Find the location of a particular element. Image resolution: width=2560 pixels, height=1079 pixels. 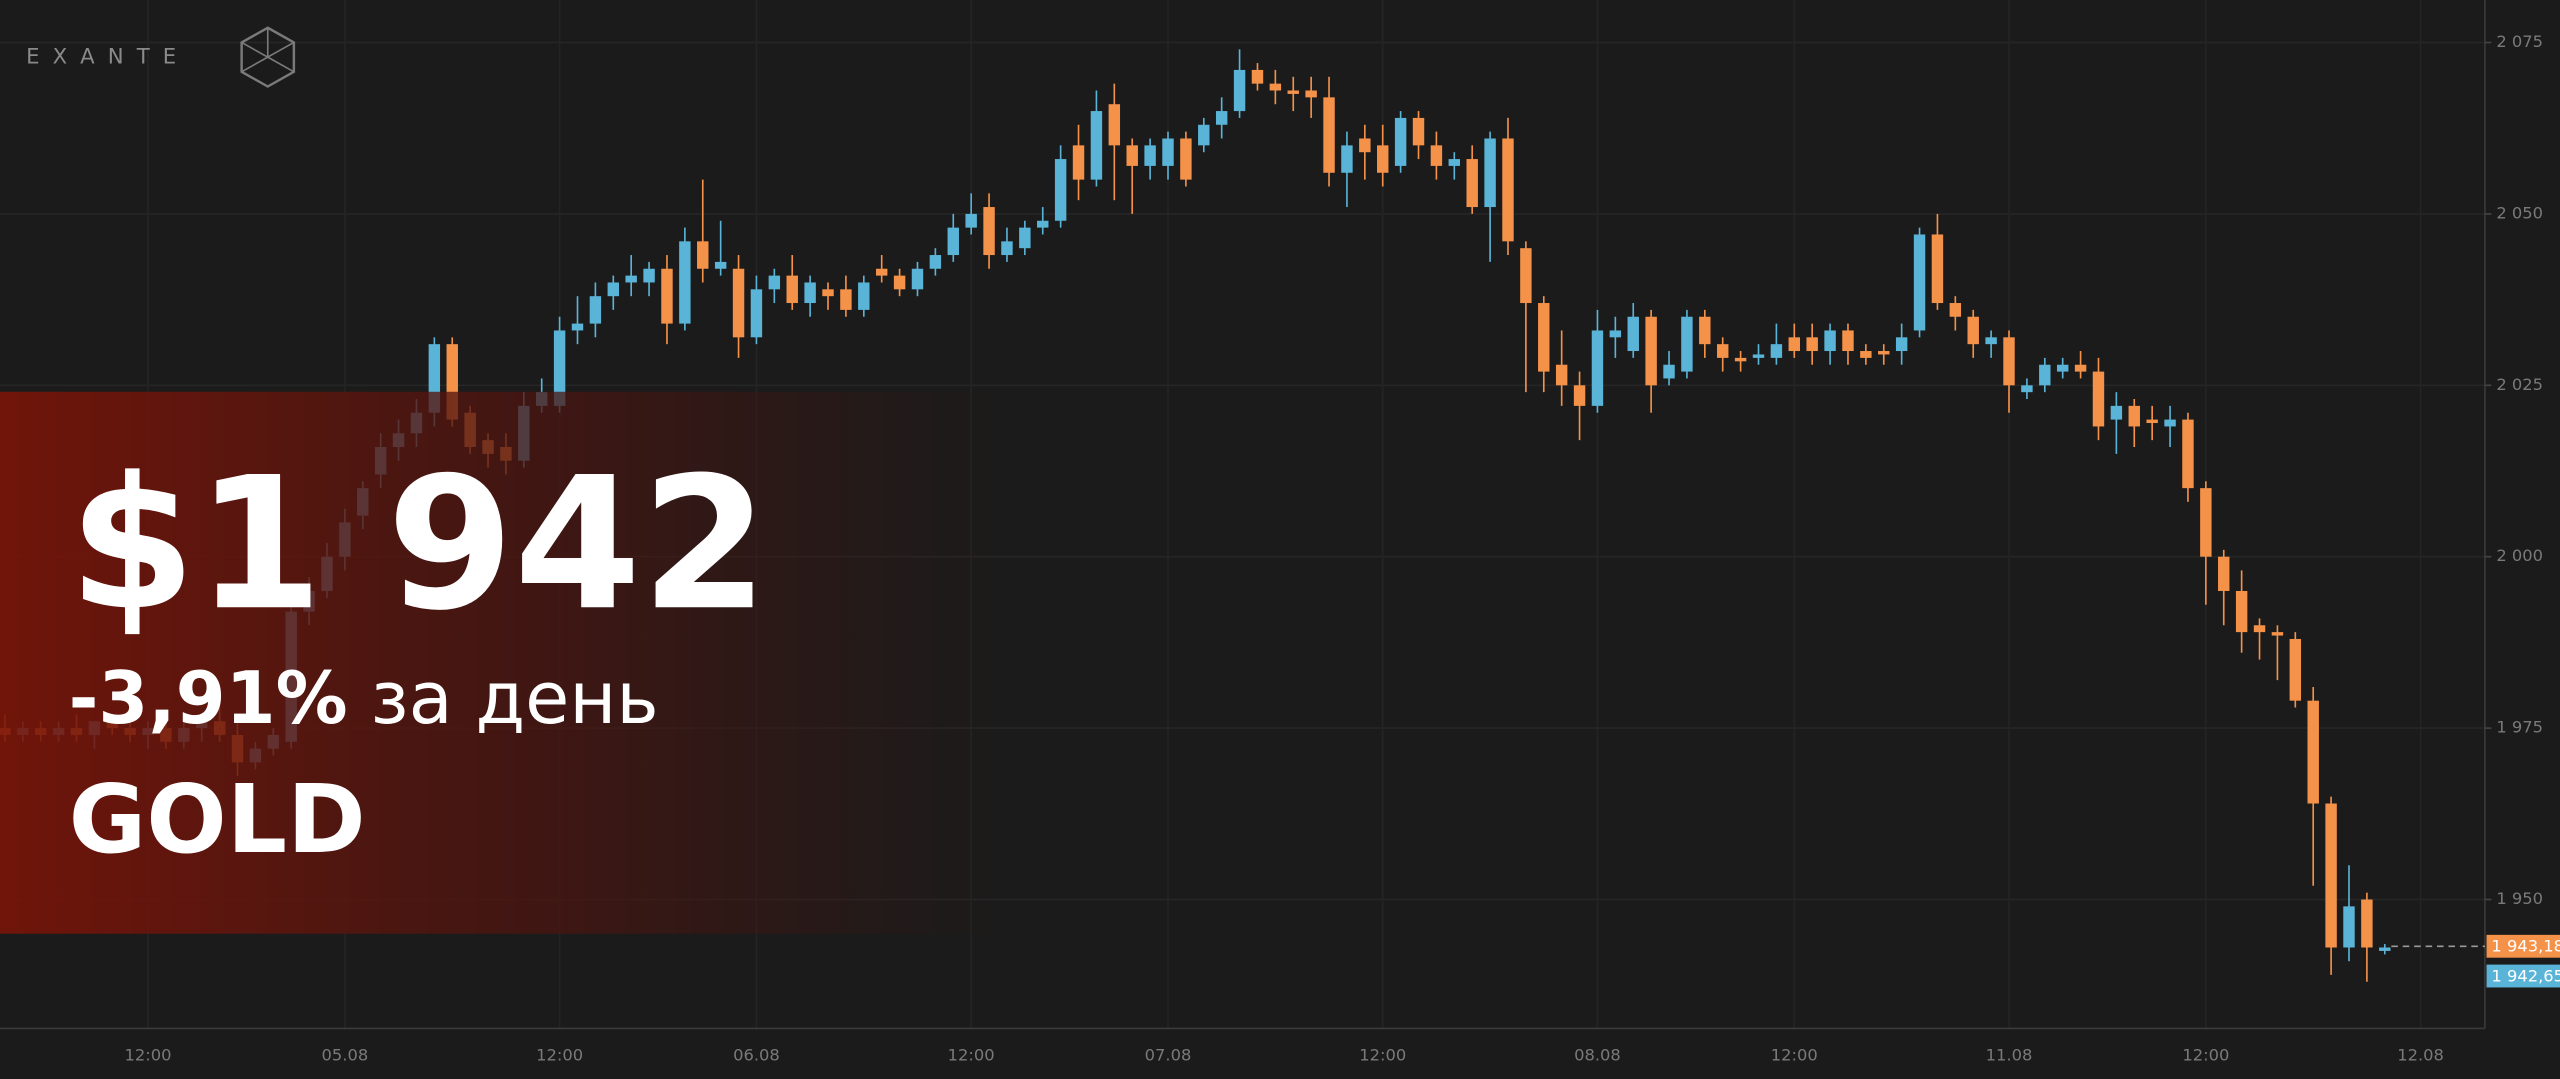

y-tick-label: 2 075 is located at coordinates (2519, 41).